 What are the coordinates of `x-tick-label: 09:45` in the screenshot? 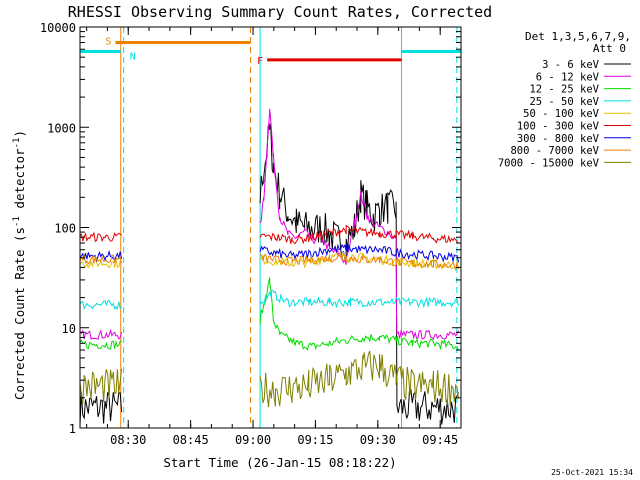 It's located at (440, 440).